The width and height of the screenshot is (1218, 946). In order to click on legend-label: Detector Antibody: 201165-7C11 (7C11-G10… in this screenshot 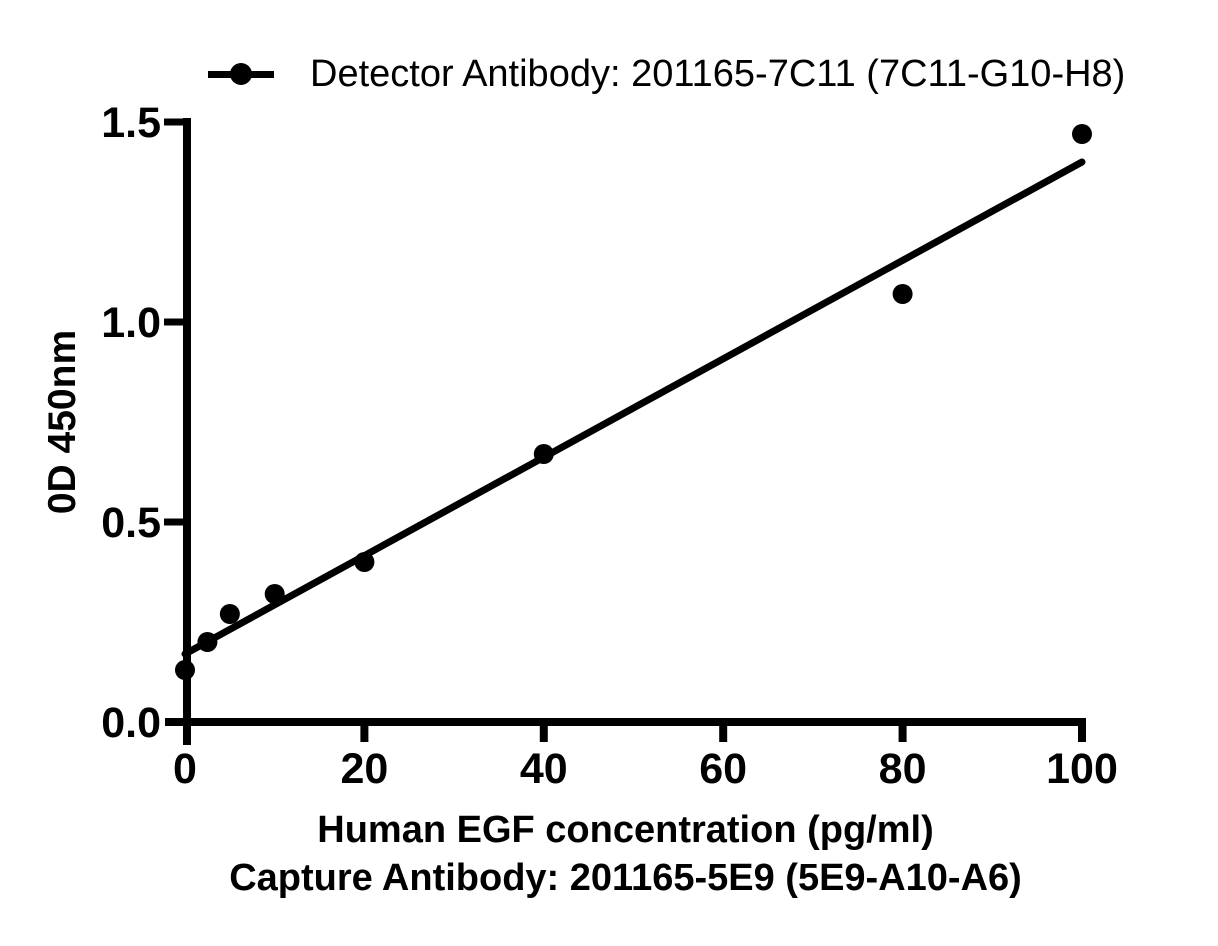, I will do `click(718, 74)`.